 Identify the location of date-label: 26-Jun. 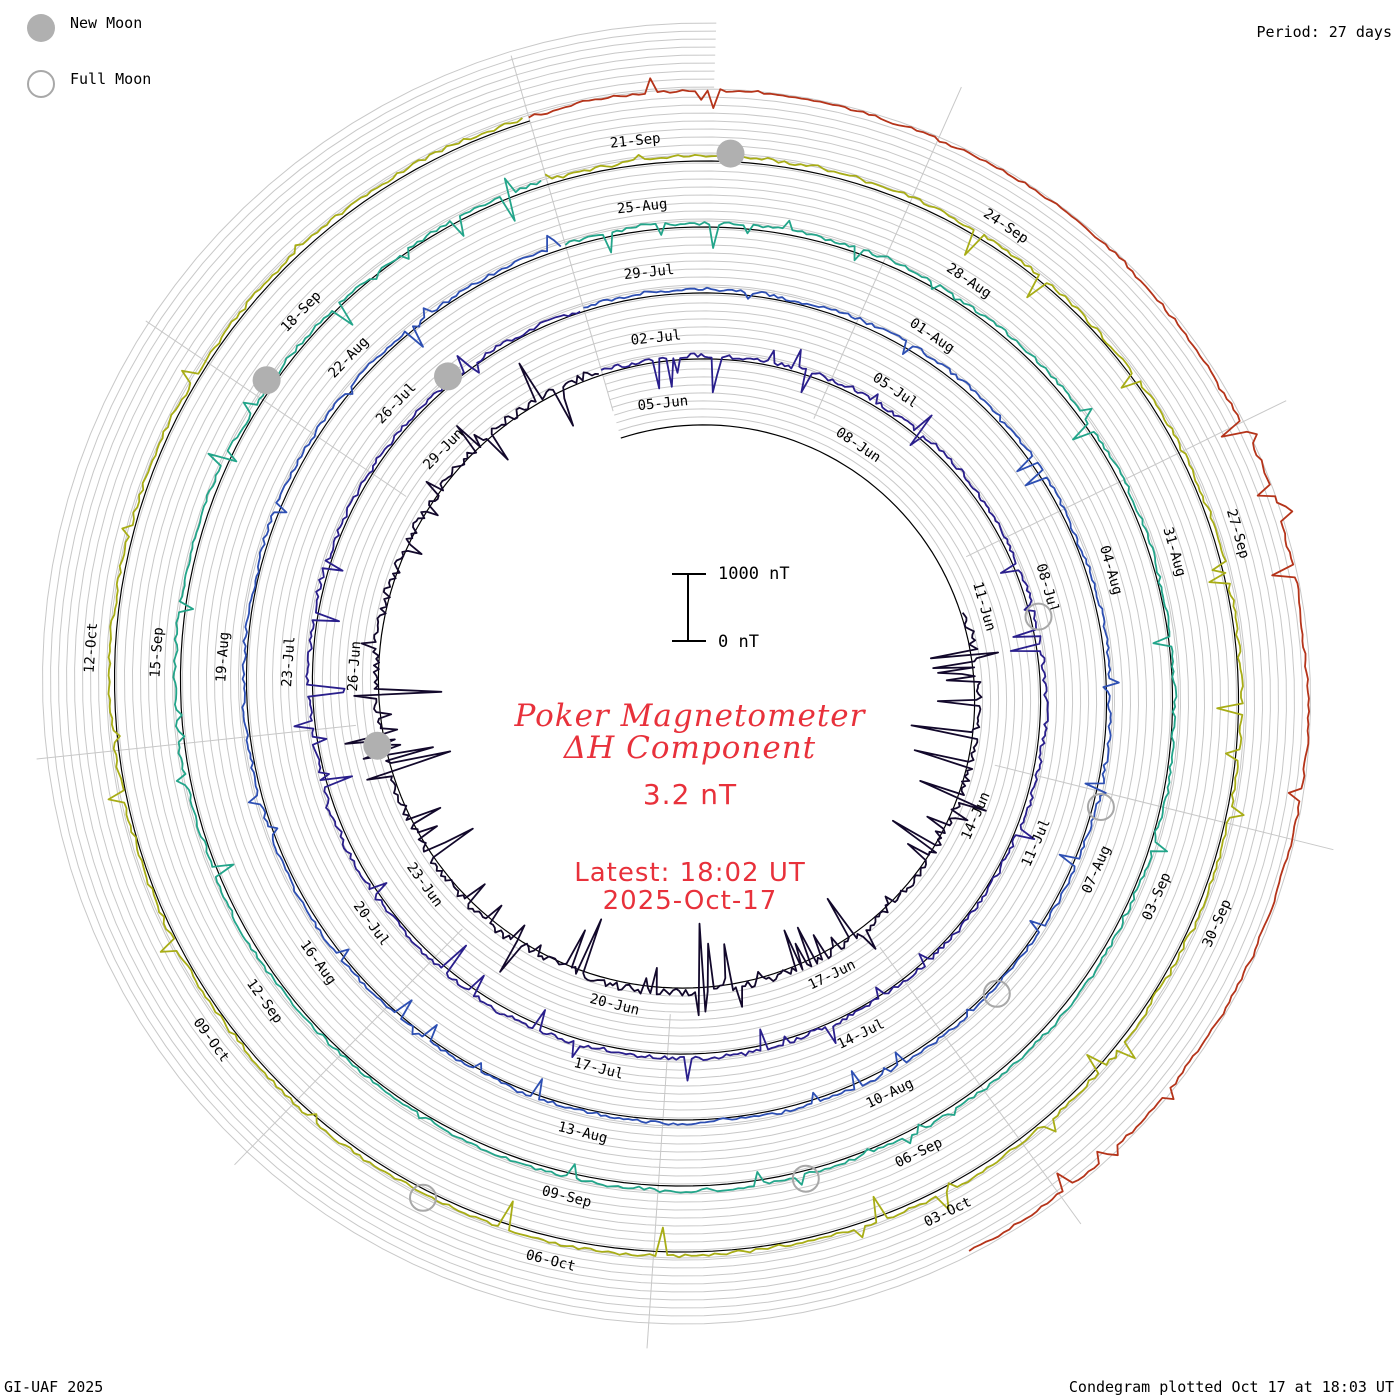
(354, 667).